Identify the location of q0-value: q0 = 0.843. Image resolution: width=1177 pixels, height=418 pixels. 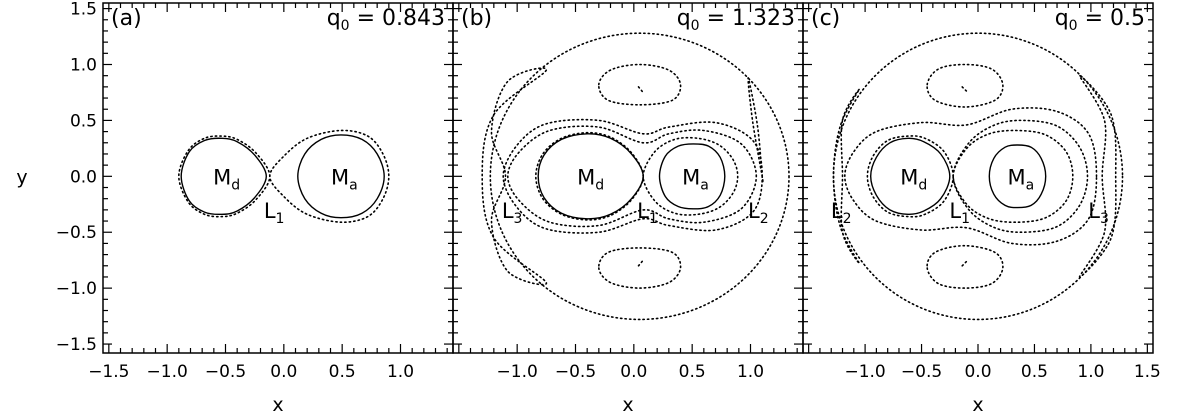
(386, 20).